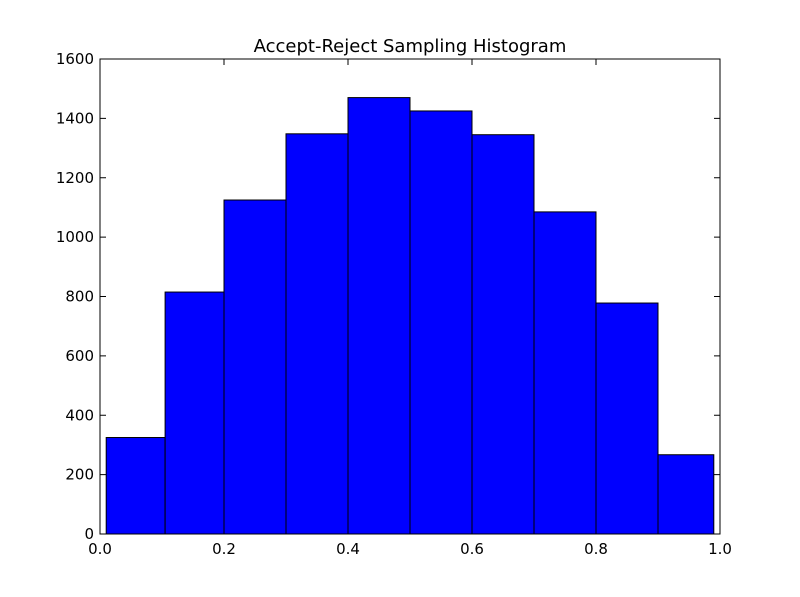  Describe the element at coordinates (596, 549) in the screenshot. I see `x-tick-label-4: 0.8` at that location.